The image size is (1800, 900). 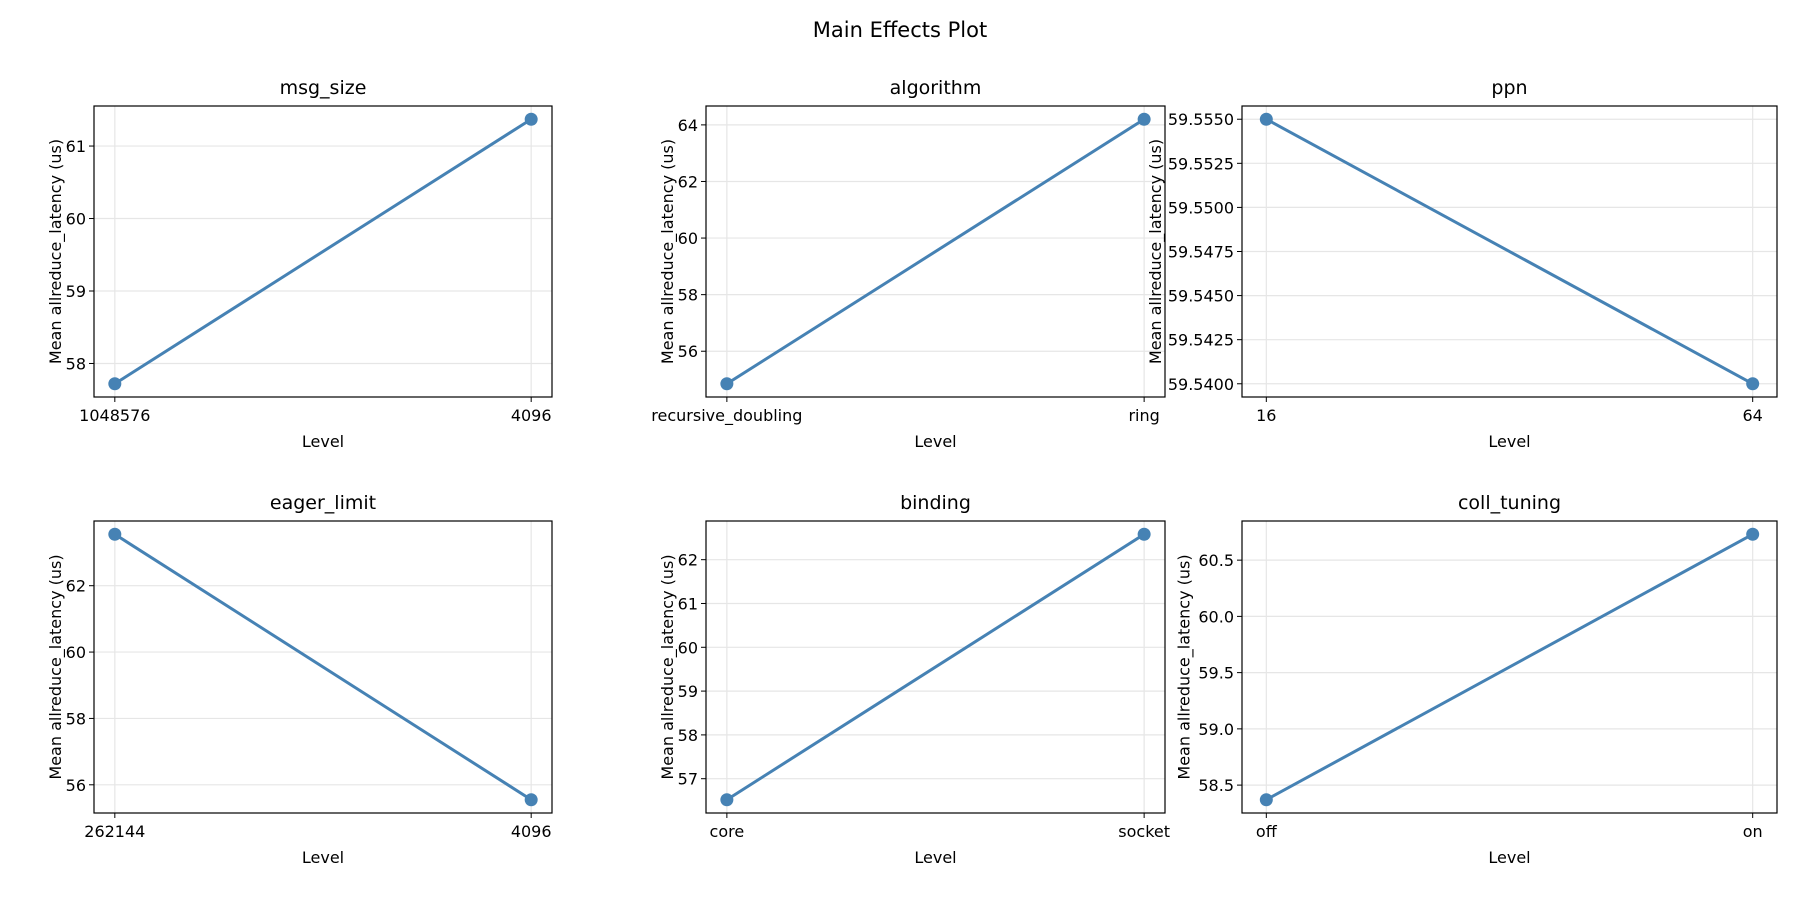 I want to click on y-tick-label: 60.5, so click(x=1216, y=560).